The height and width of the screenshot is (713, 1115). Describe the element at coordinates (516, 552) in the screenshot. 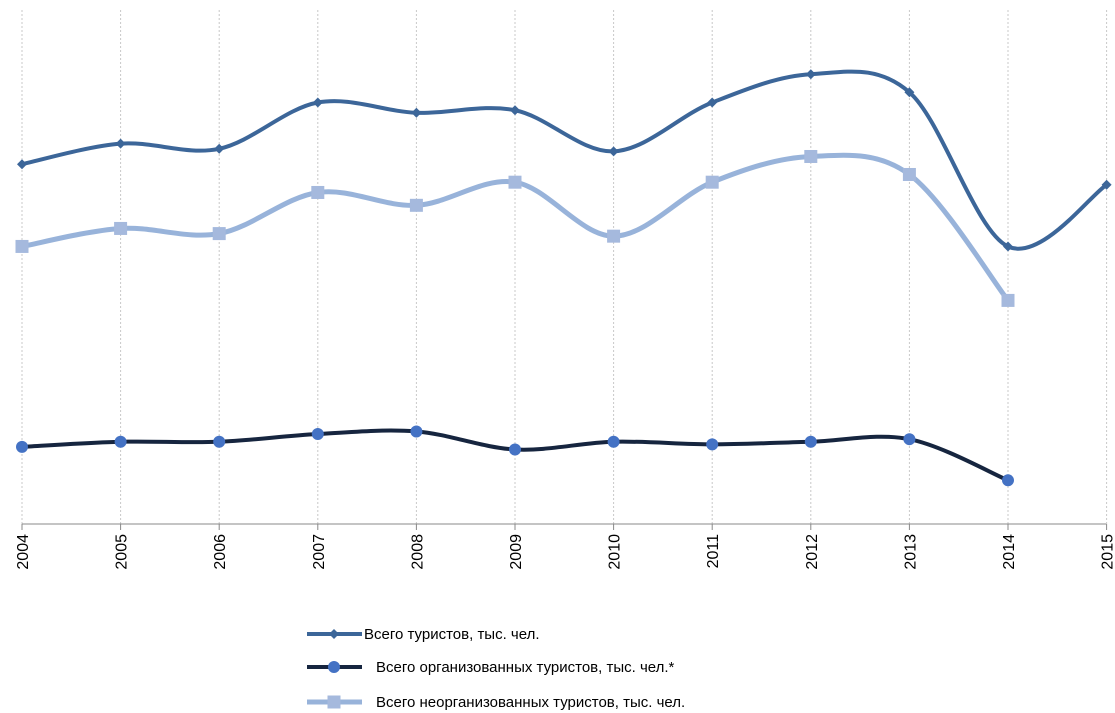

I see `x-tick-label: 2009` at that location.